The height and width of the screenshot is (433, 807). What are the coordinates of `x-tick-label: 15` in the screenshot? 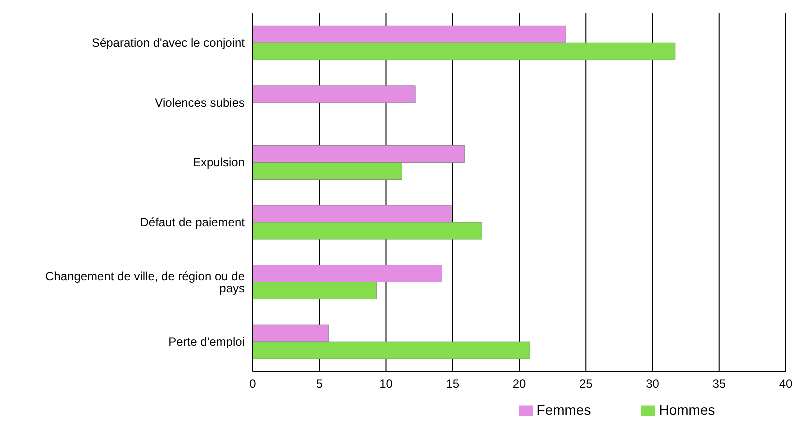 It's located at (453, 384).